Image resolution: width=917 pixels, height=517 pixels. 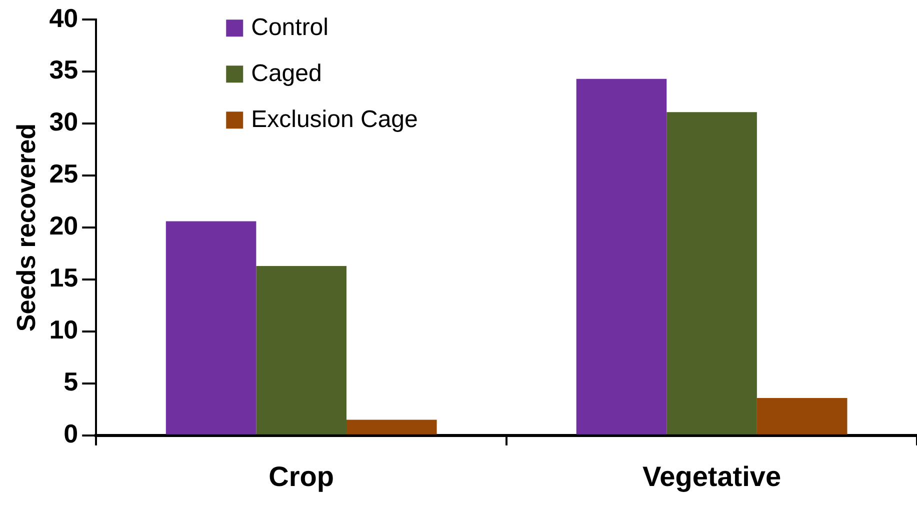 What do you see at coordinates (25, 227) in the screenshot?
I see `y-axis-title: Seeds recovered` at bounding box center [25, 227].